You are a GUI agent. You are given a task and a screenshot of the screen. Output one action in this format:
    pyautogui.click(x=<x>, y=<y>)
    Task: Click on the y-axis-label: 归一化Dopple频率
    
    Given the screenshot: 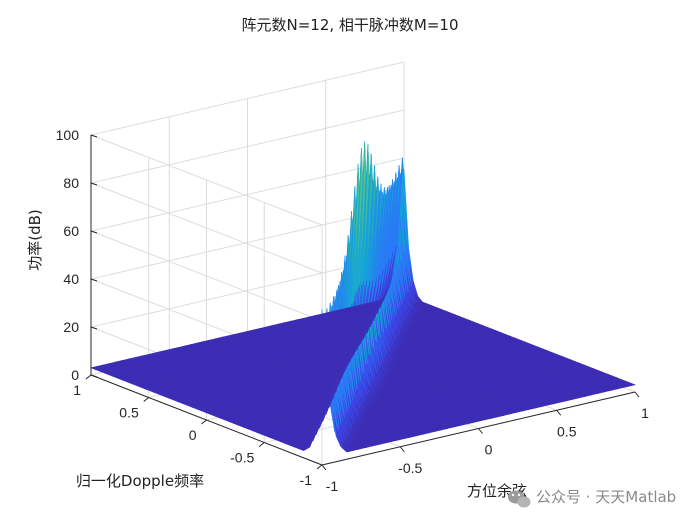 What is the action you would take?
    pyautogui.click(x=140, y=481)
    